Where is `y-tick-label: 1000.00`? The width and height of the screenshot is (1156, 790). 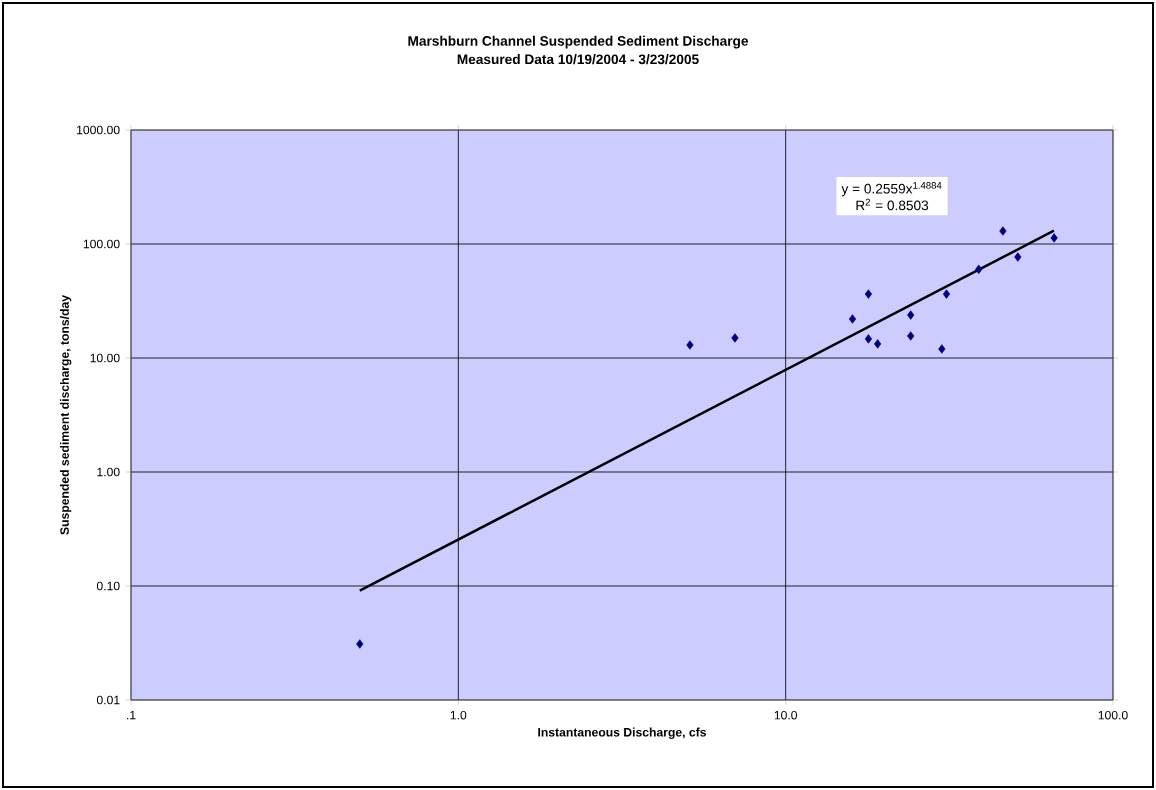 y-tick-label: 1000.00 is located at coordinates (98, 130).